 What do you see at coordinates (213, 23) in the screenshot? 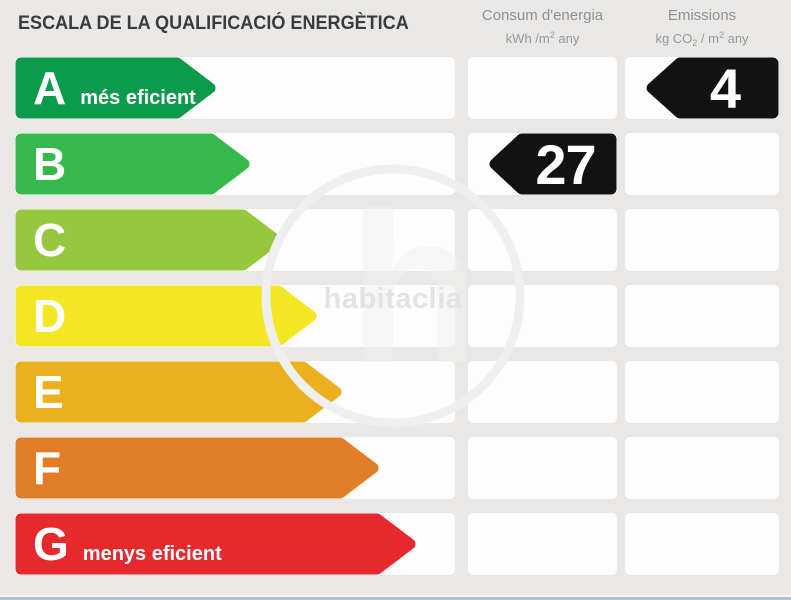
I see `page-title: ESCALA DE LA QUALIFICACIÓ ENERGÈTICA` at bounding box center [213, 23].